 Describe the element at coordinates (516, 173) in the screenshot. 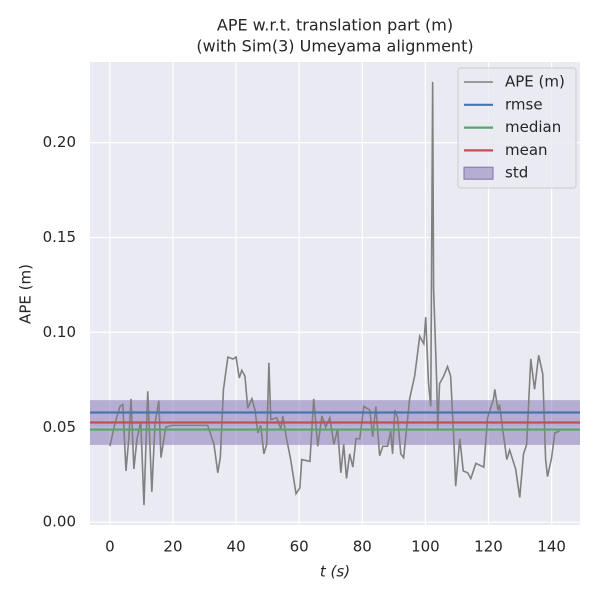

I see `legend-label: std` at that location.